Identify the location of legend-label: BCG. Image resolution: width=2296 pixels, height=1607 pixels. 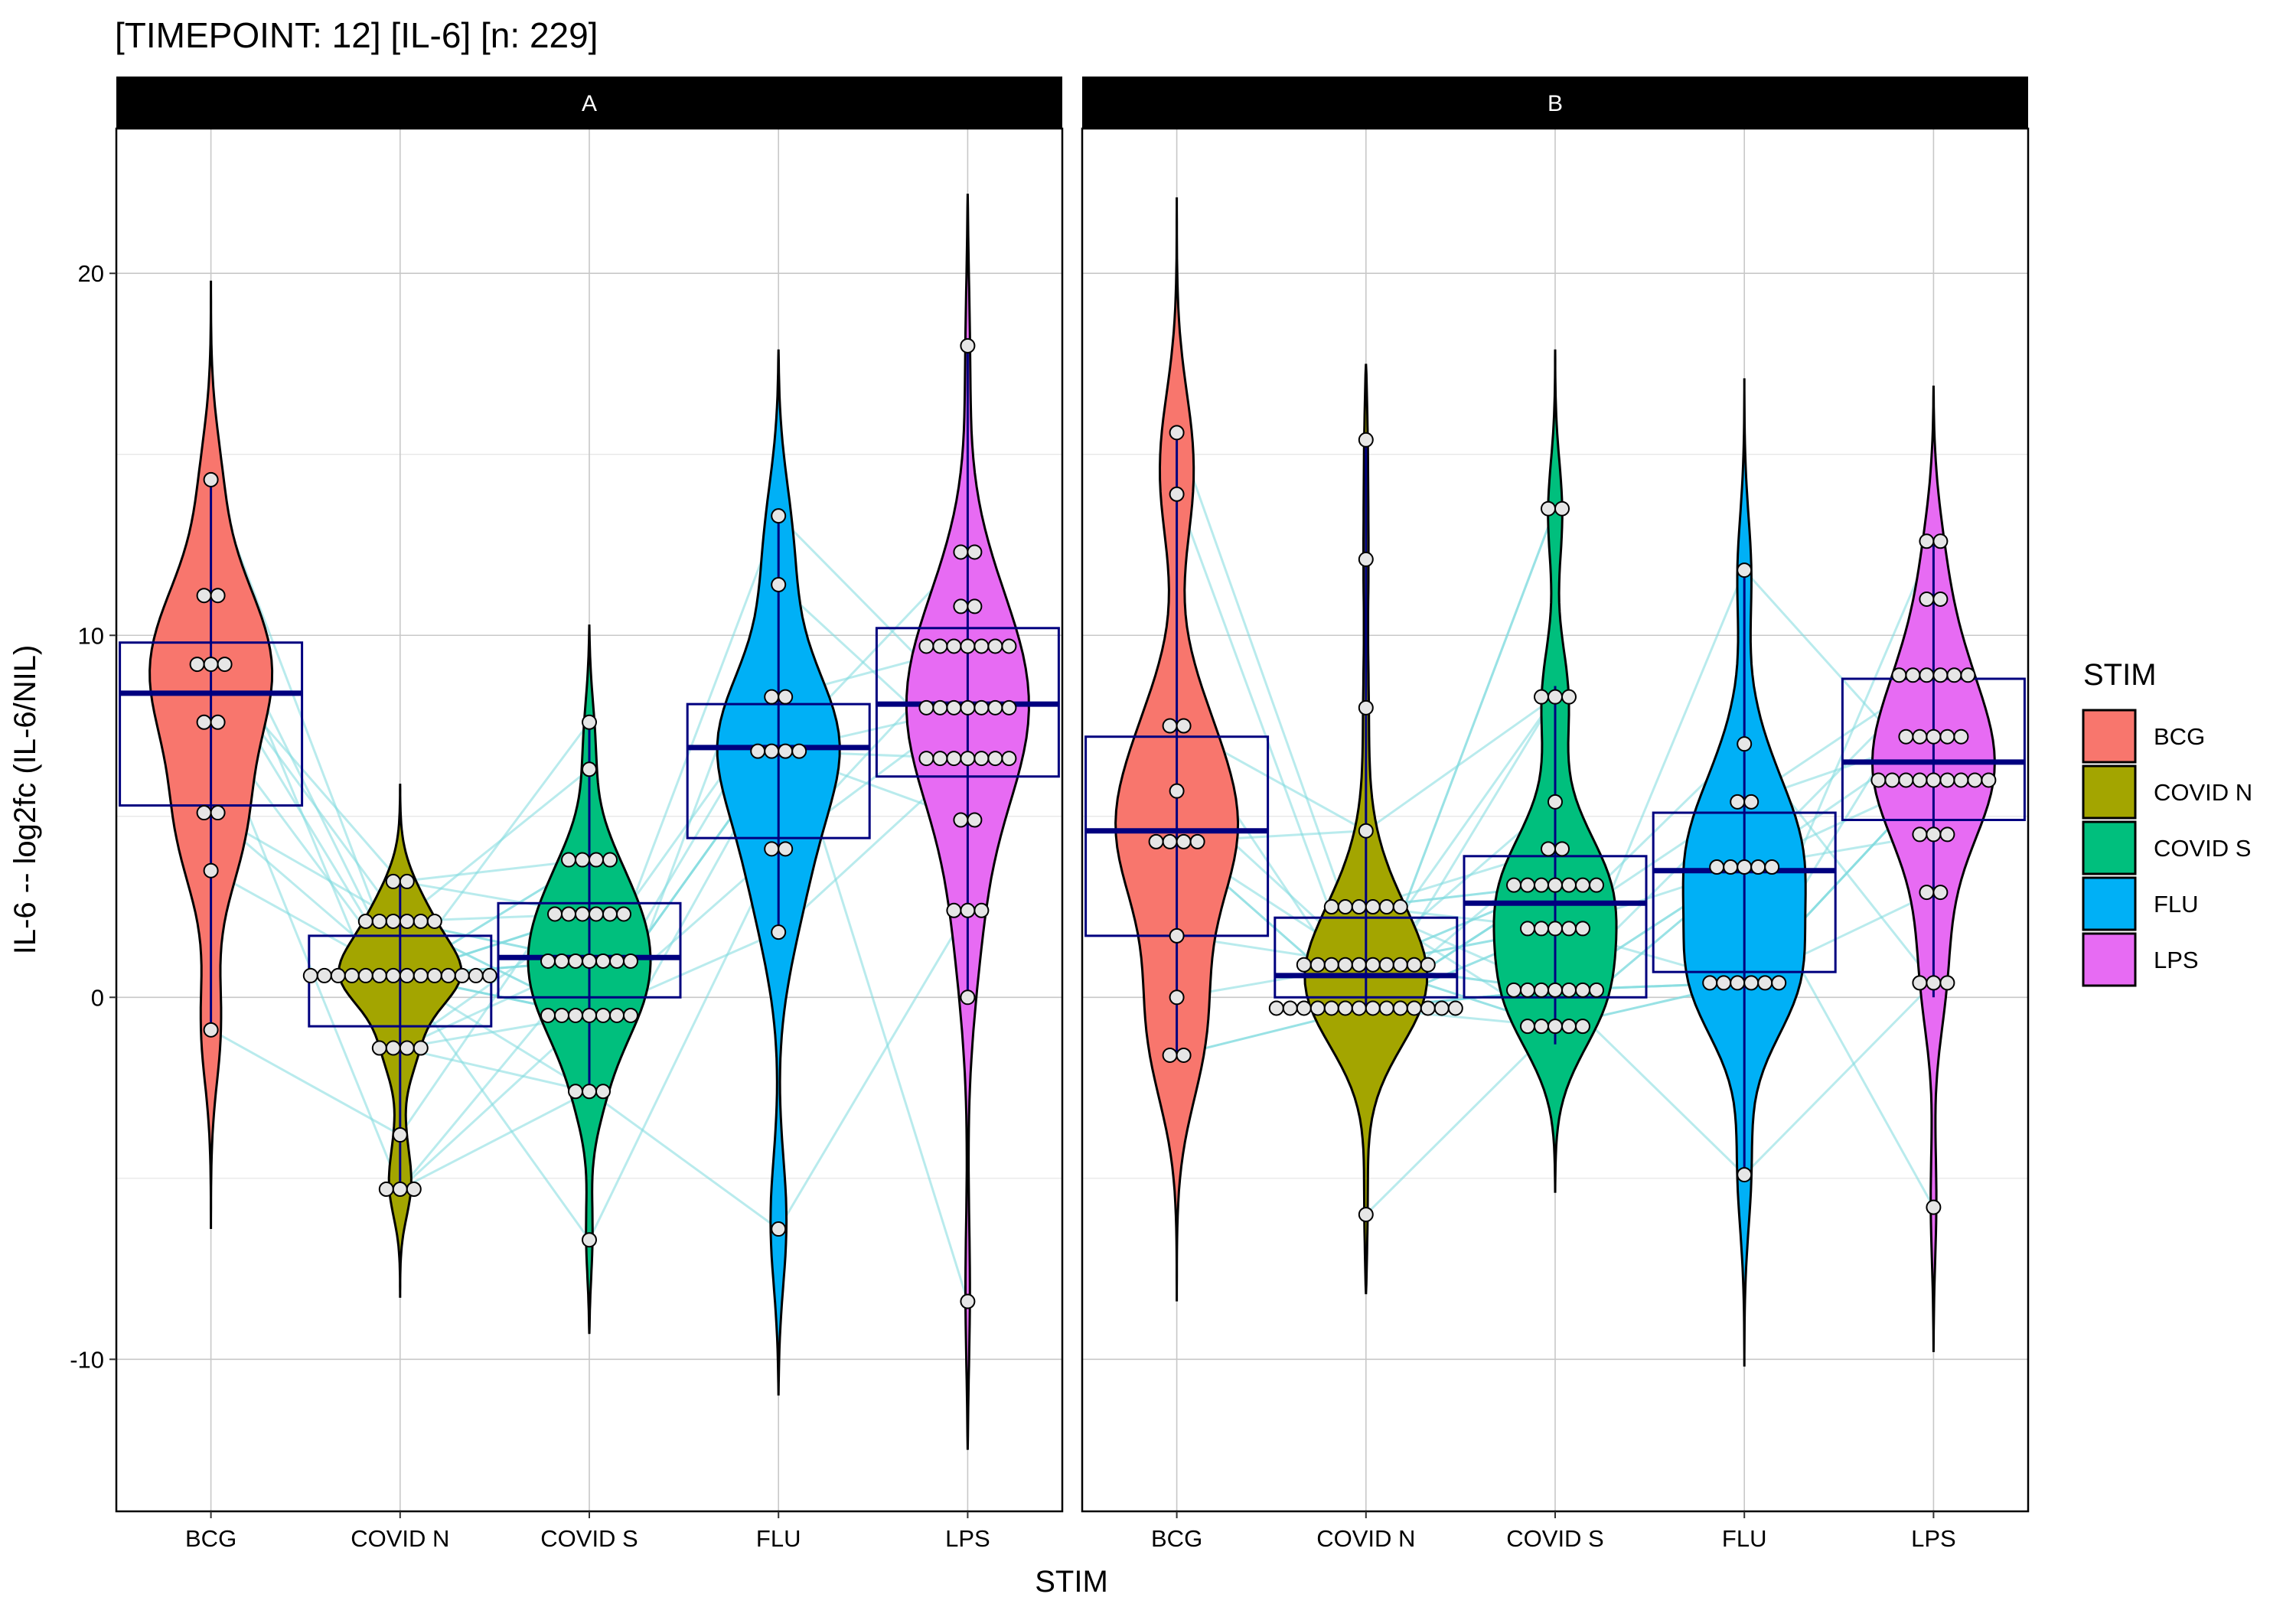
(2179, 736).